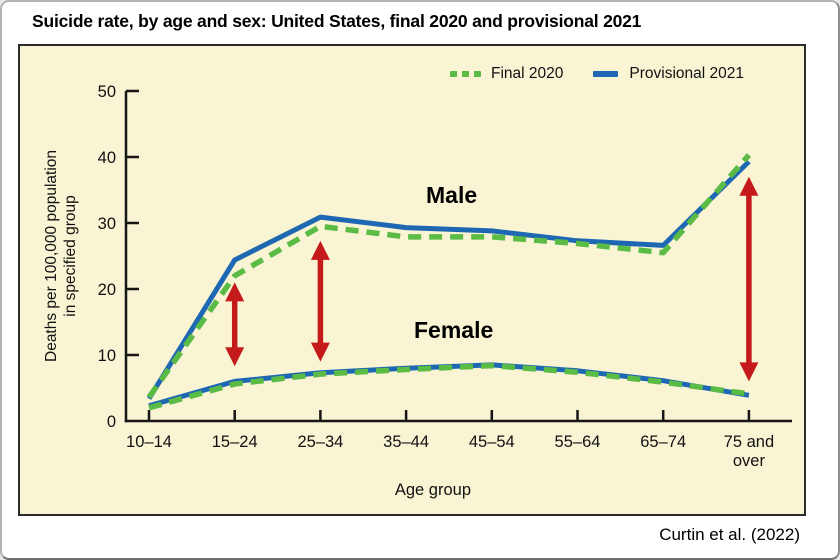 This screenshot has width=840, height=560. Describe the element at coordinates (686, 73) in the screenshot. I see `legend-label-provisional-2021: Provisional 2021` at that location.